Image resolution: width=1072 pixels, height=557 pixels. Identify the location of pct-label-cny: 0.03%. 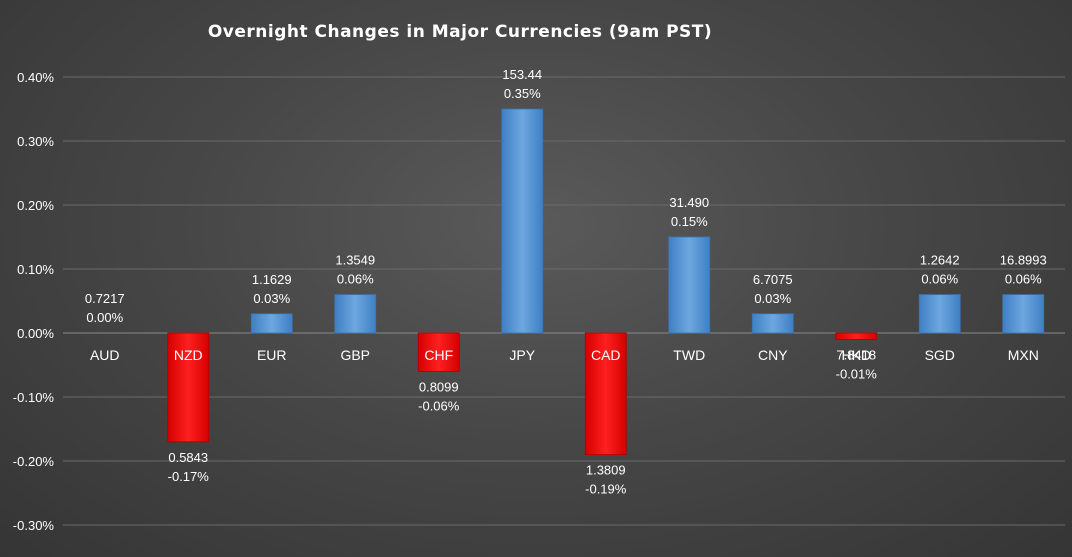
(772, 298).